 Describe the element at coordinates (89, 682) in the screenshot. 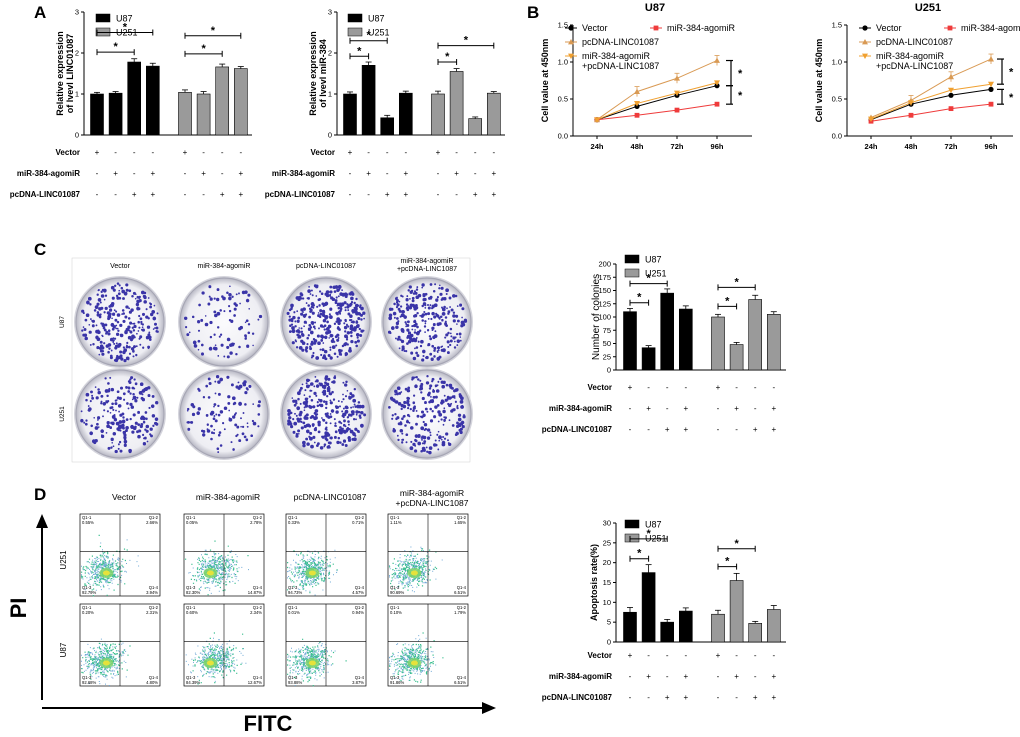

I see `quadrant-value: 92.68%` at that location.